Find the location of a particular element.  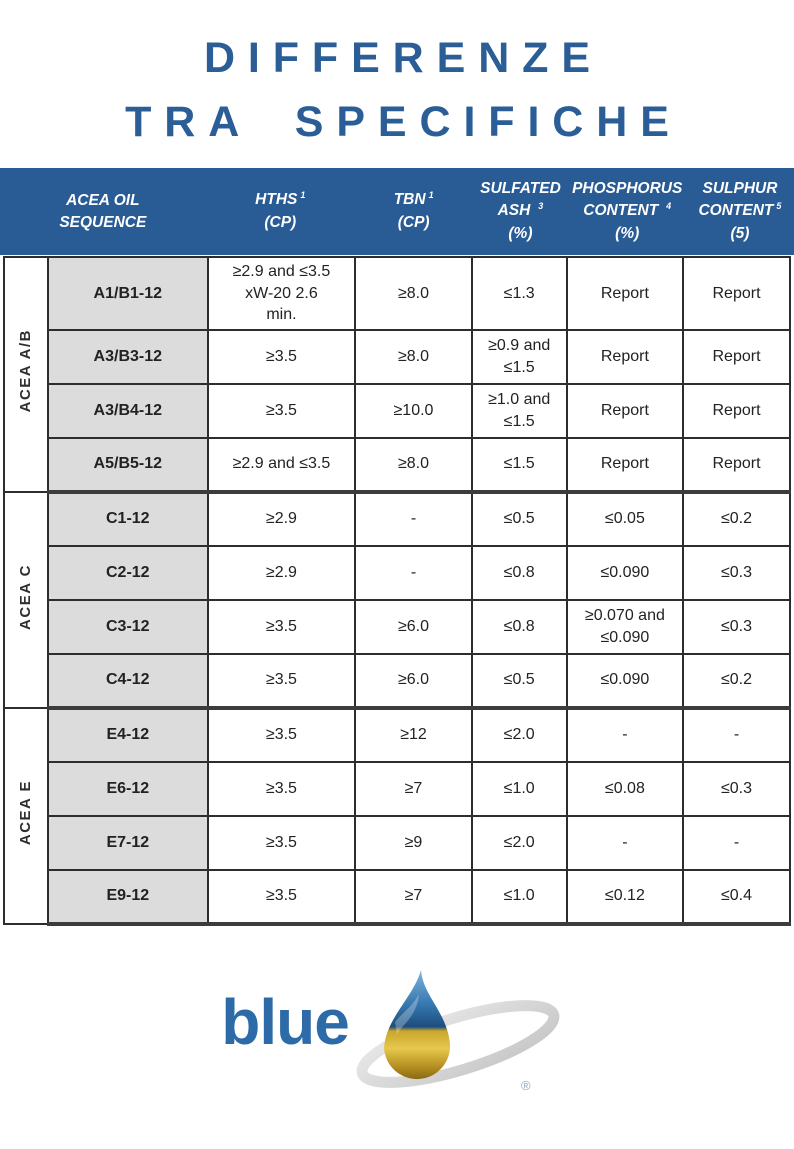

table-row: E6-12 ≥3.5 ≥7 ≤1.0 ≤0.08 ≤0.3 is located at coordinates (397, 788).